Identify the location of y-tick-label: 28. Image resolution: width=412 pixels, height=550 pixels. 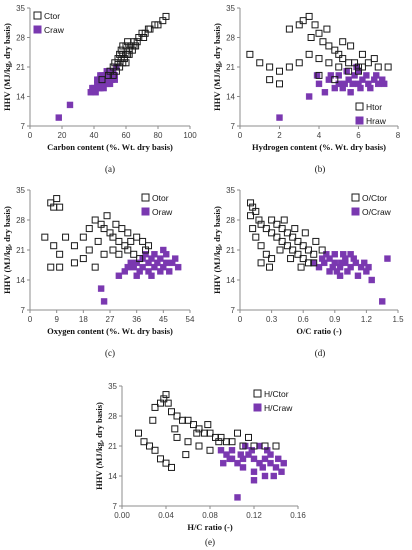
(20, 220).